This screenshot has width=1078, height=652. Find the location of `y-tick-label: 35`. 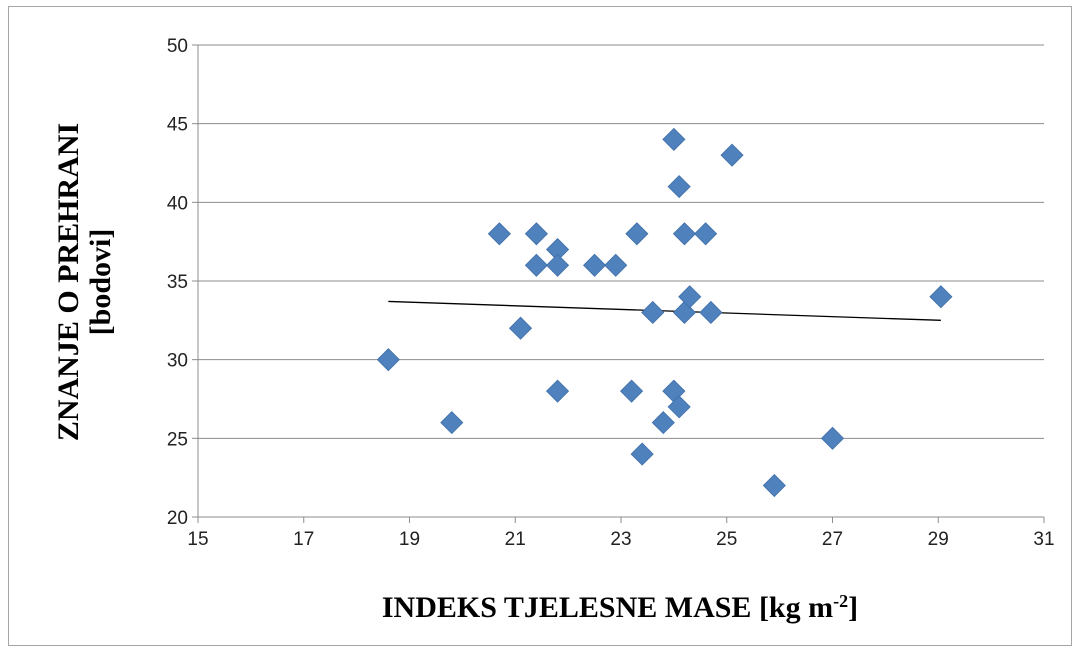

y-tick-label: 35 is located at coordinates (177, 282).